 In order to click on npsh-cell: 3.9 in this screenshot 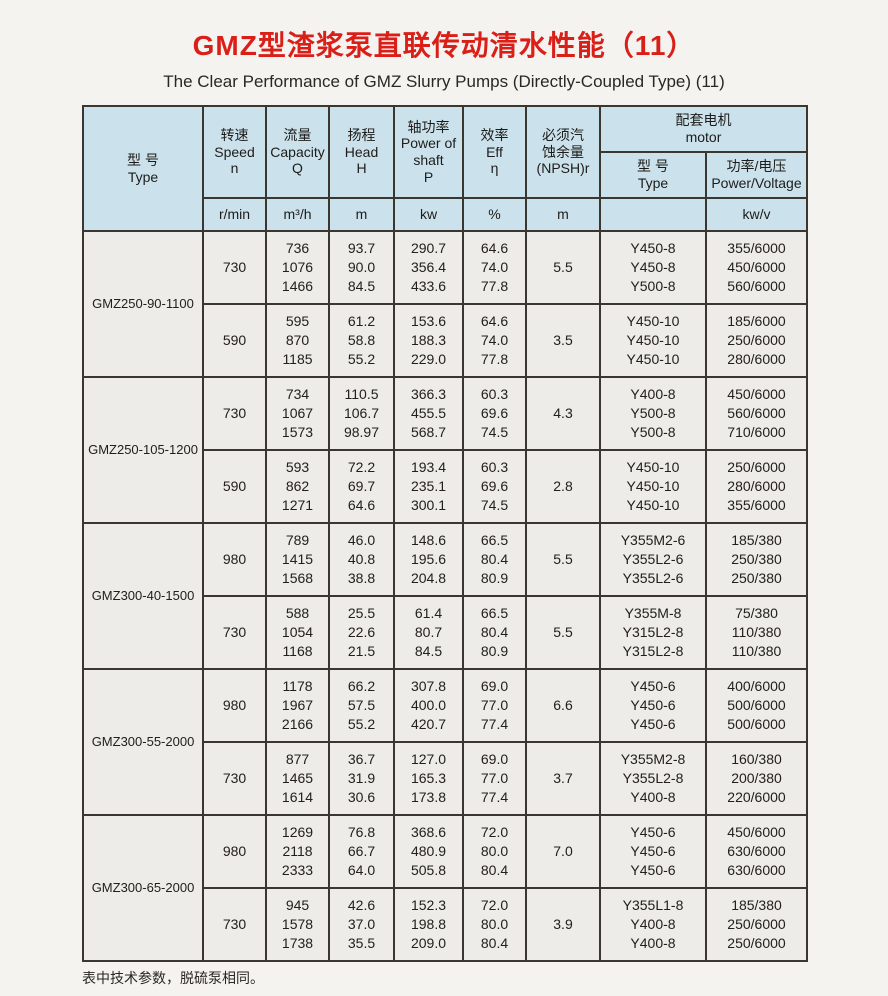, I will do `click(563, 924)`.